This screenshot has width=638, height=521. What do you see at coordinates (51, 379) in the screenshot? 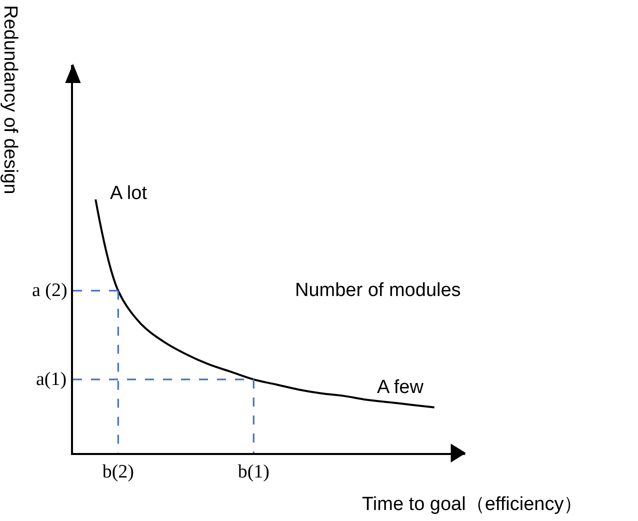
I see `series-label: a(1)` at bounding box center [51, 379].